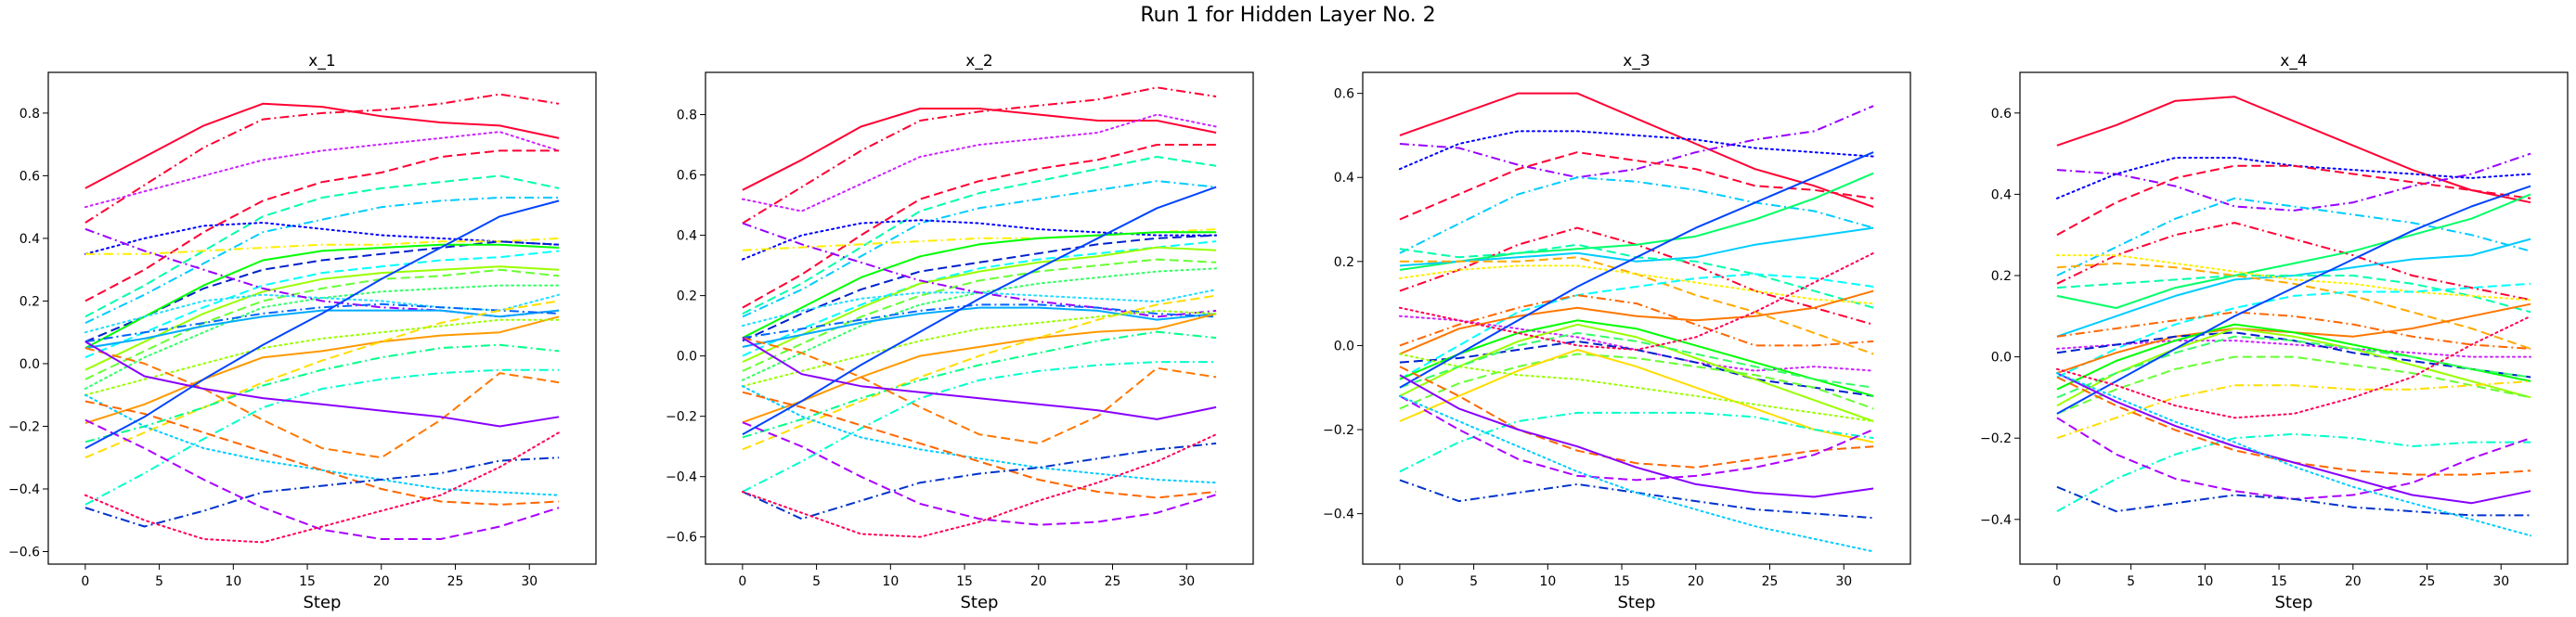 Image resolution: width=2576 pixels, height=617 pixels. What do you see at coordinates (2293, 62) in the screenshot?
I see `subplot-title: x_4` at bounding box center [2293, 62].